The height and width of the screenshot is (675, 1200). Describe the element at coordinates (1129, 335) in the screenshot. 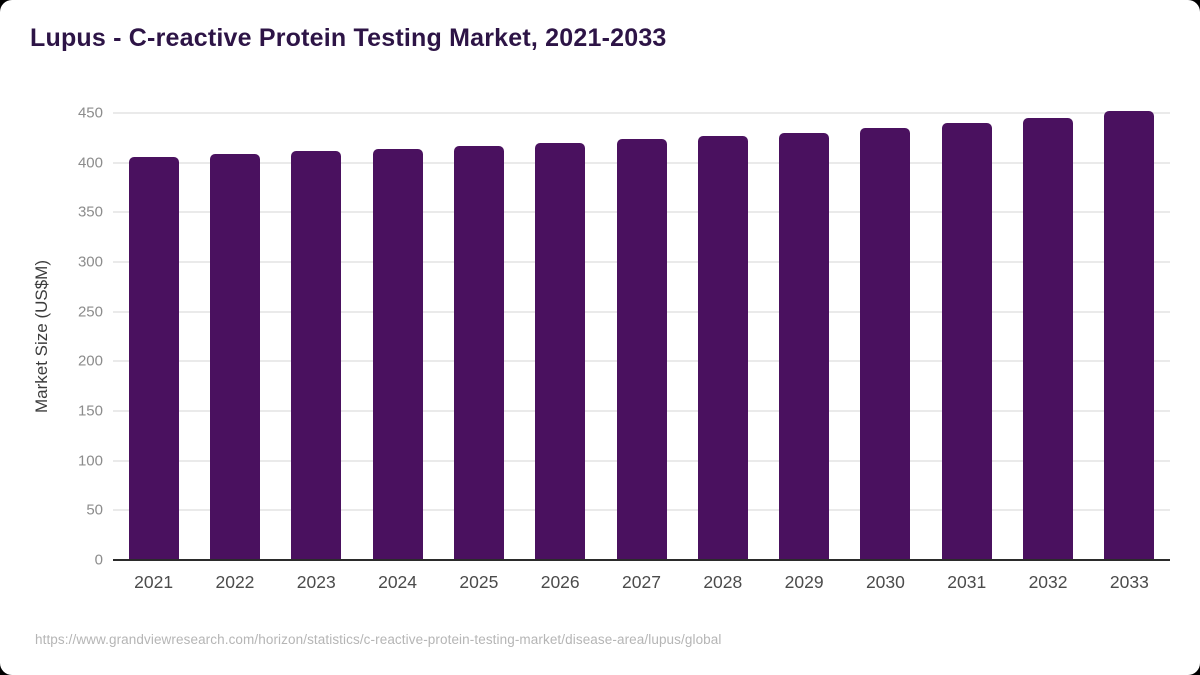

I see `bar-2033` at that location.